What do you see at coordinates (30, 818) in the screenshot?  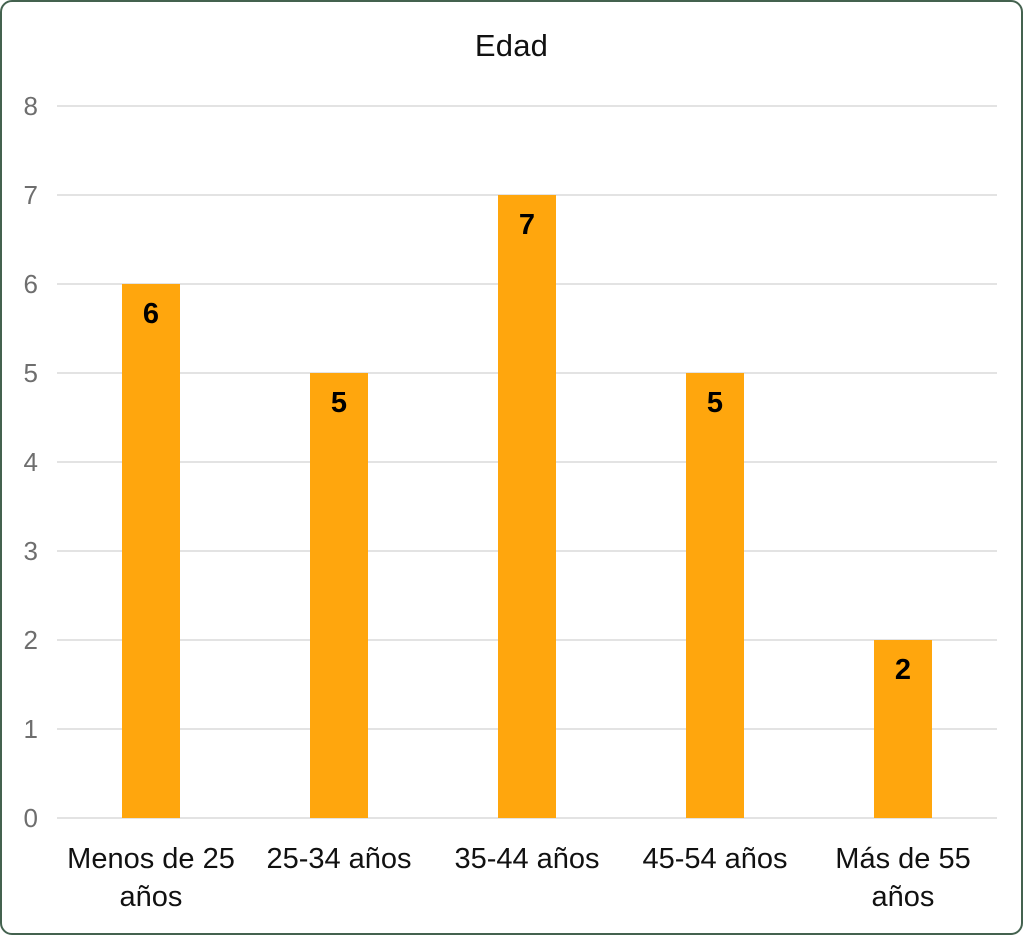 I see `y-axis-tick-label: 0` at bounding box center [30, 818].